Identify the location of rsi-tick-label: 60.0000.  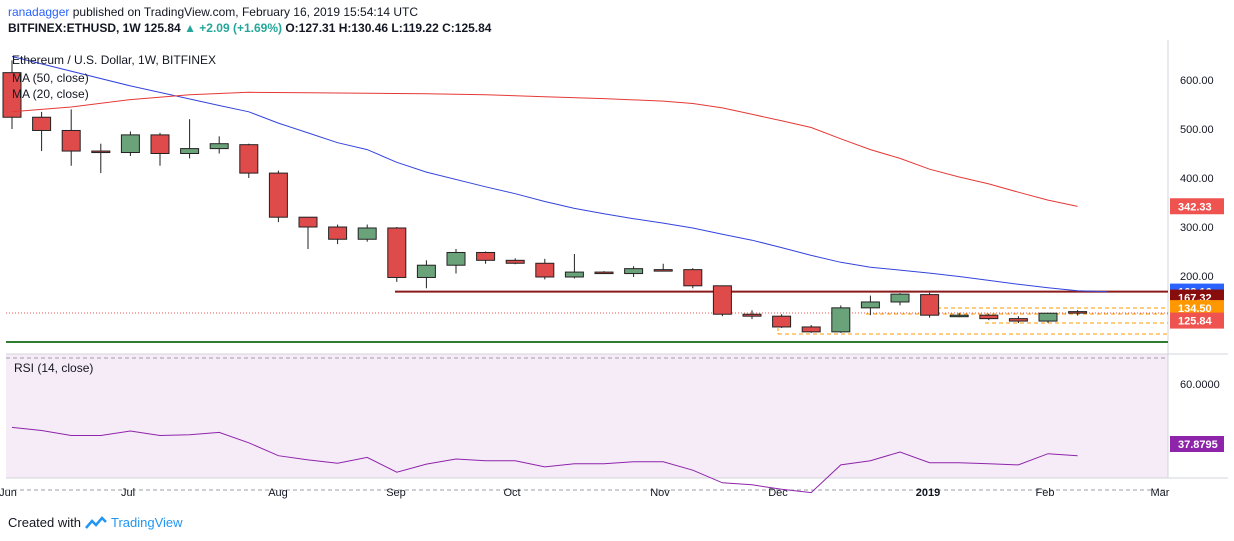
(1200, 385).